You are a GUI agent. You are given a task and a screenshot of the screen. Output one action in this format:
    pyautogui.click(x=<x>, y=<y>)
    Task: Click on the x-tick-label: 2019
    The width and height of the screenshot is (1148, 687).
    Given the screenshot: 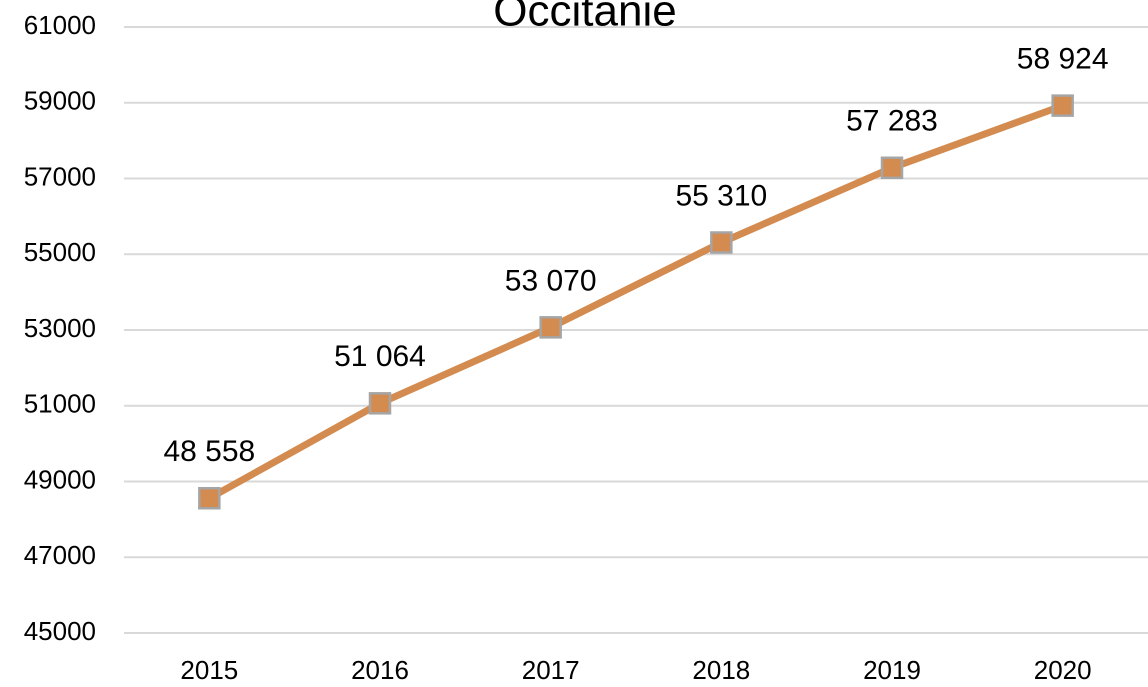 What is the action you would take?
    pyautogui.click(x=892, y=670)
    